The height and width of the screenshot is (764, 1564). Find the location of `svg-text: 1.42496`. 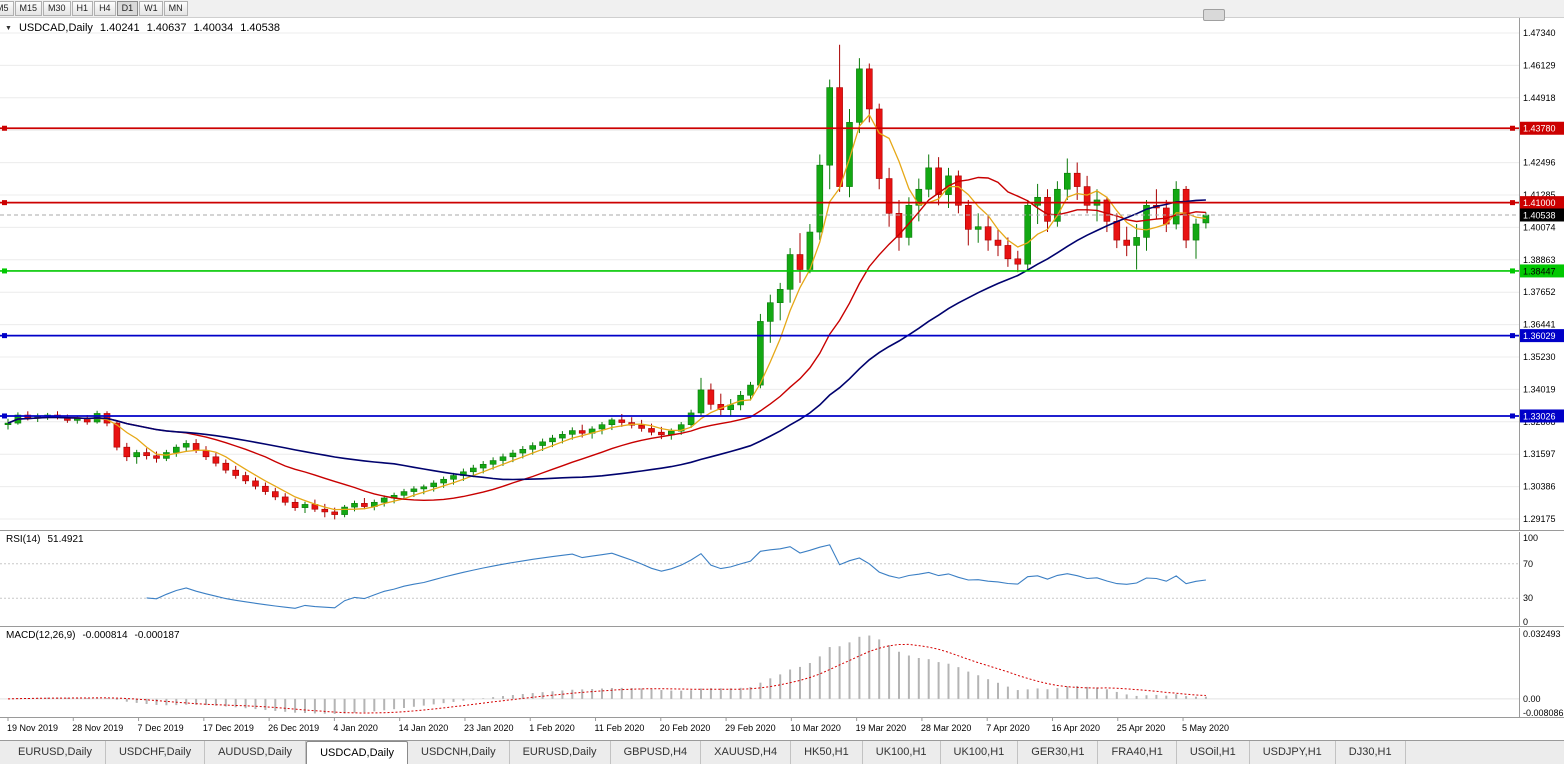

svg-text: 1.42496 is located at coordinates (1539, 163).